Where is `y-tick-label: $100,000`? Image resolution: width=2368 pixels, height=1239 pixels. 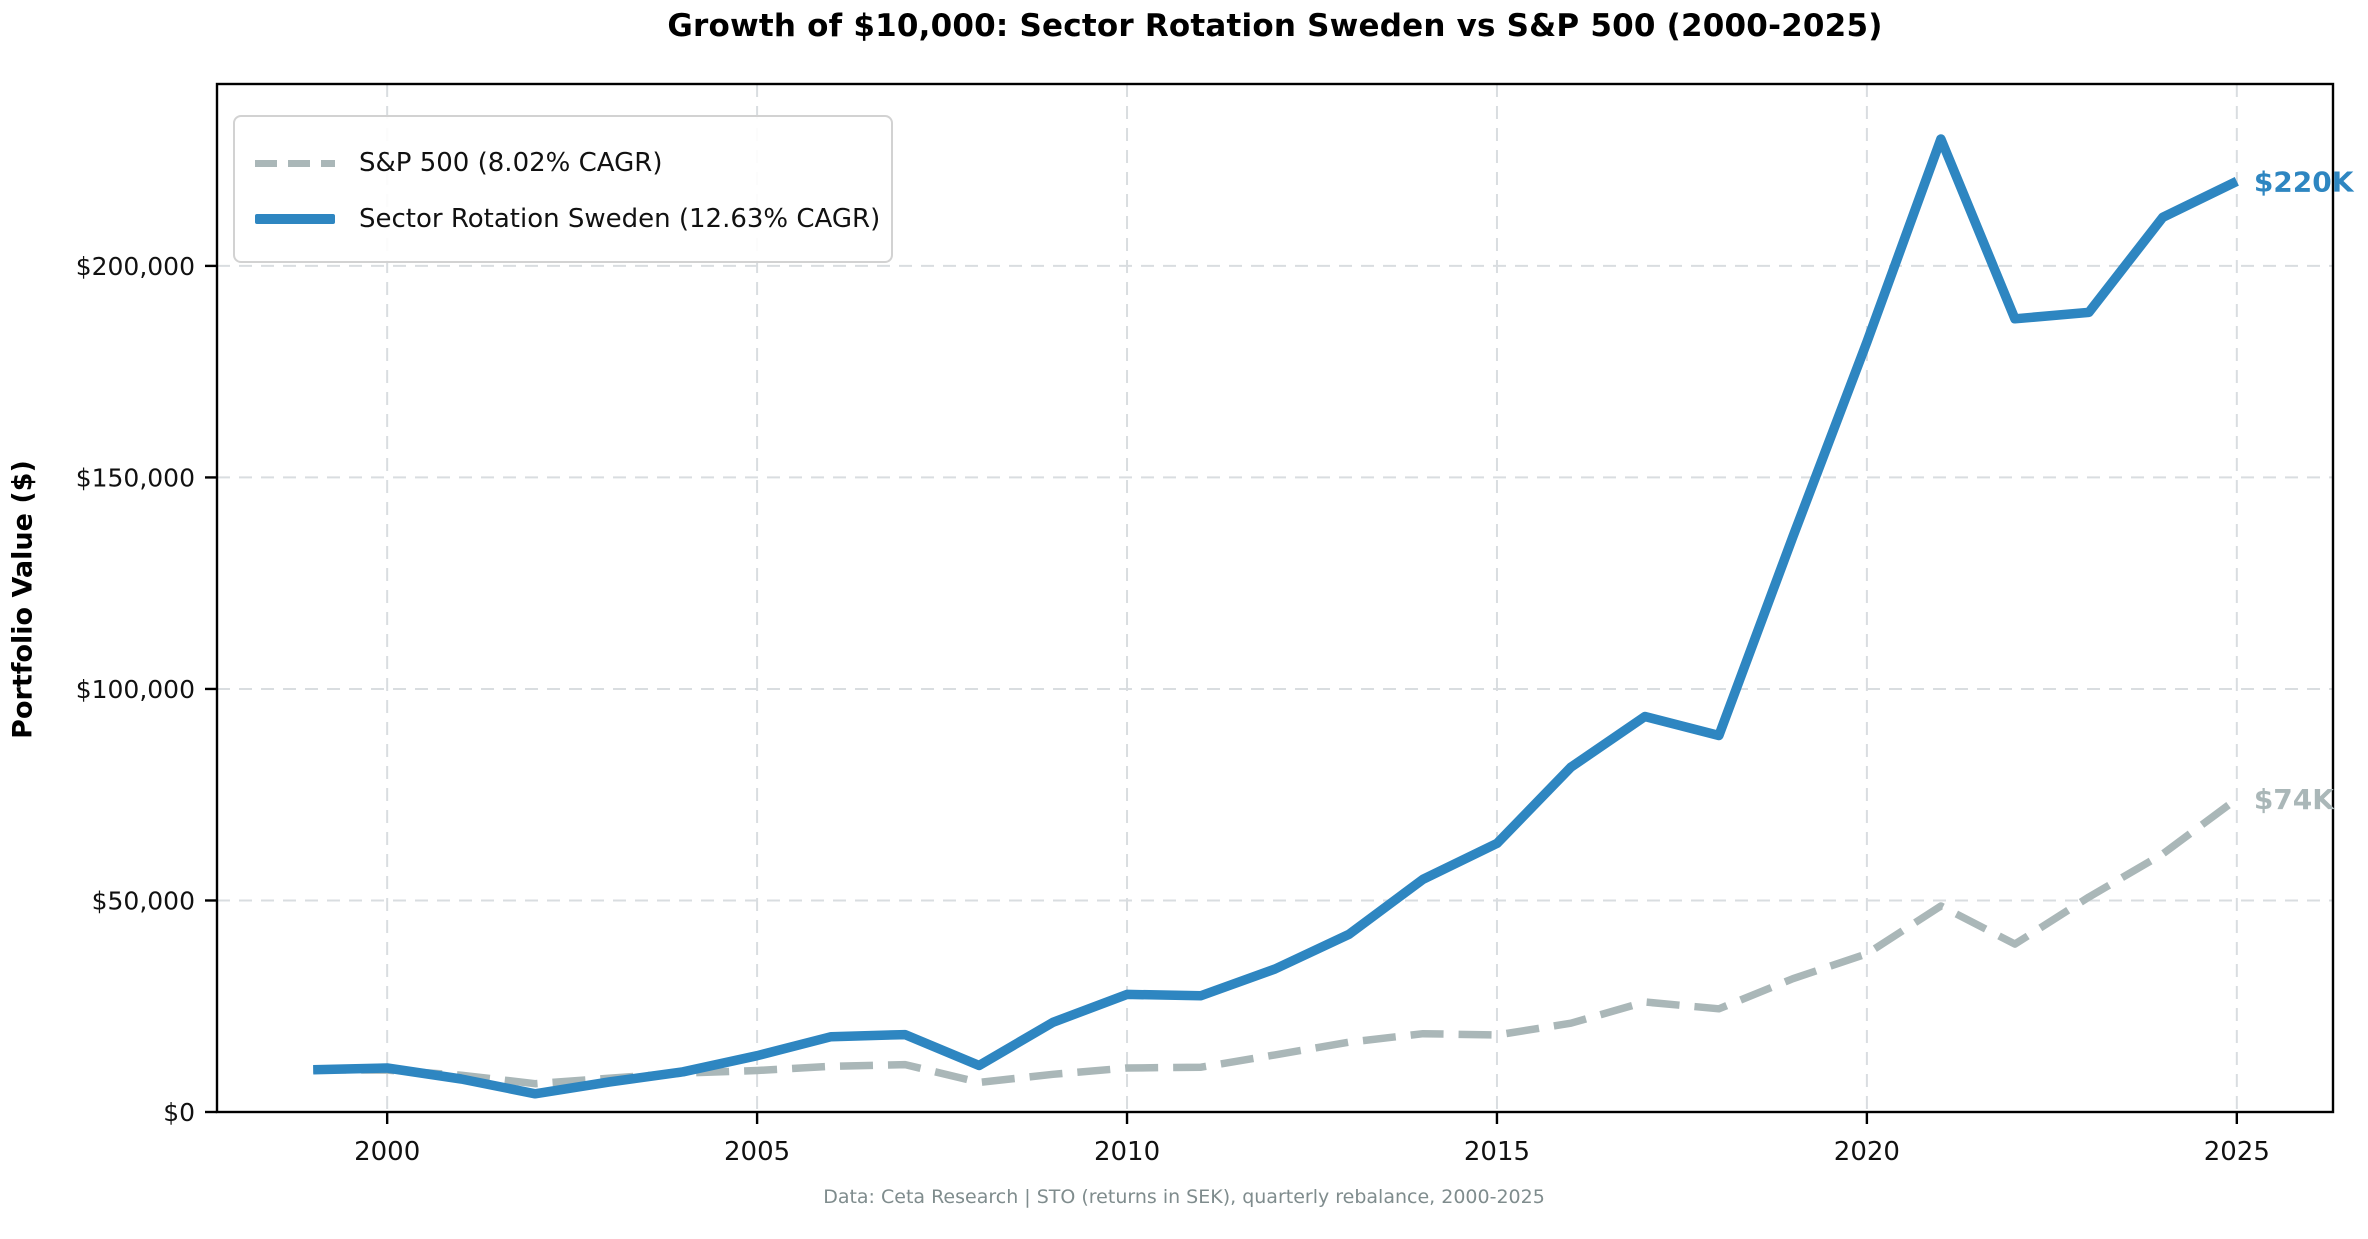
y-tick-label: $100,000 is located at coordinates (135, 689).